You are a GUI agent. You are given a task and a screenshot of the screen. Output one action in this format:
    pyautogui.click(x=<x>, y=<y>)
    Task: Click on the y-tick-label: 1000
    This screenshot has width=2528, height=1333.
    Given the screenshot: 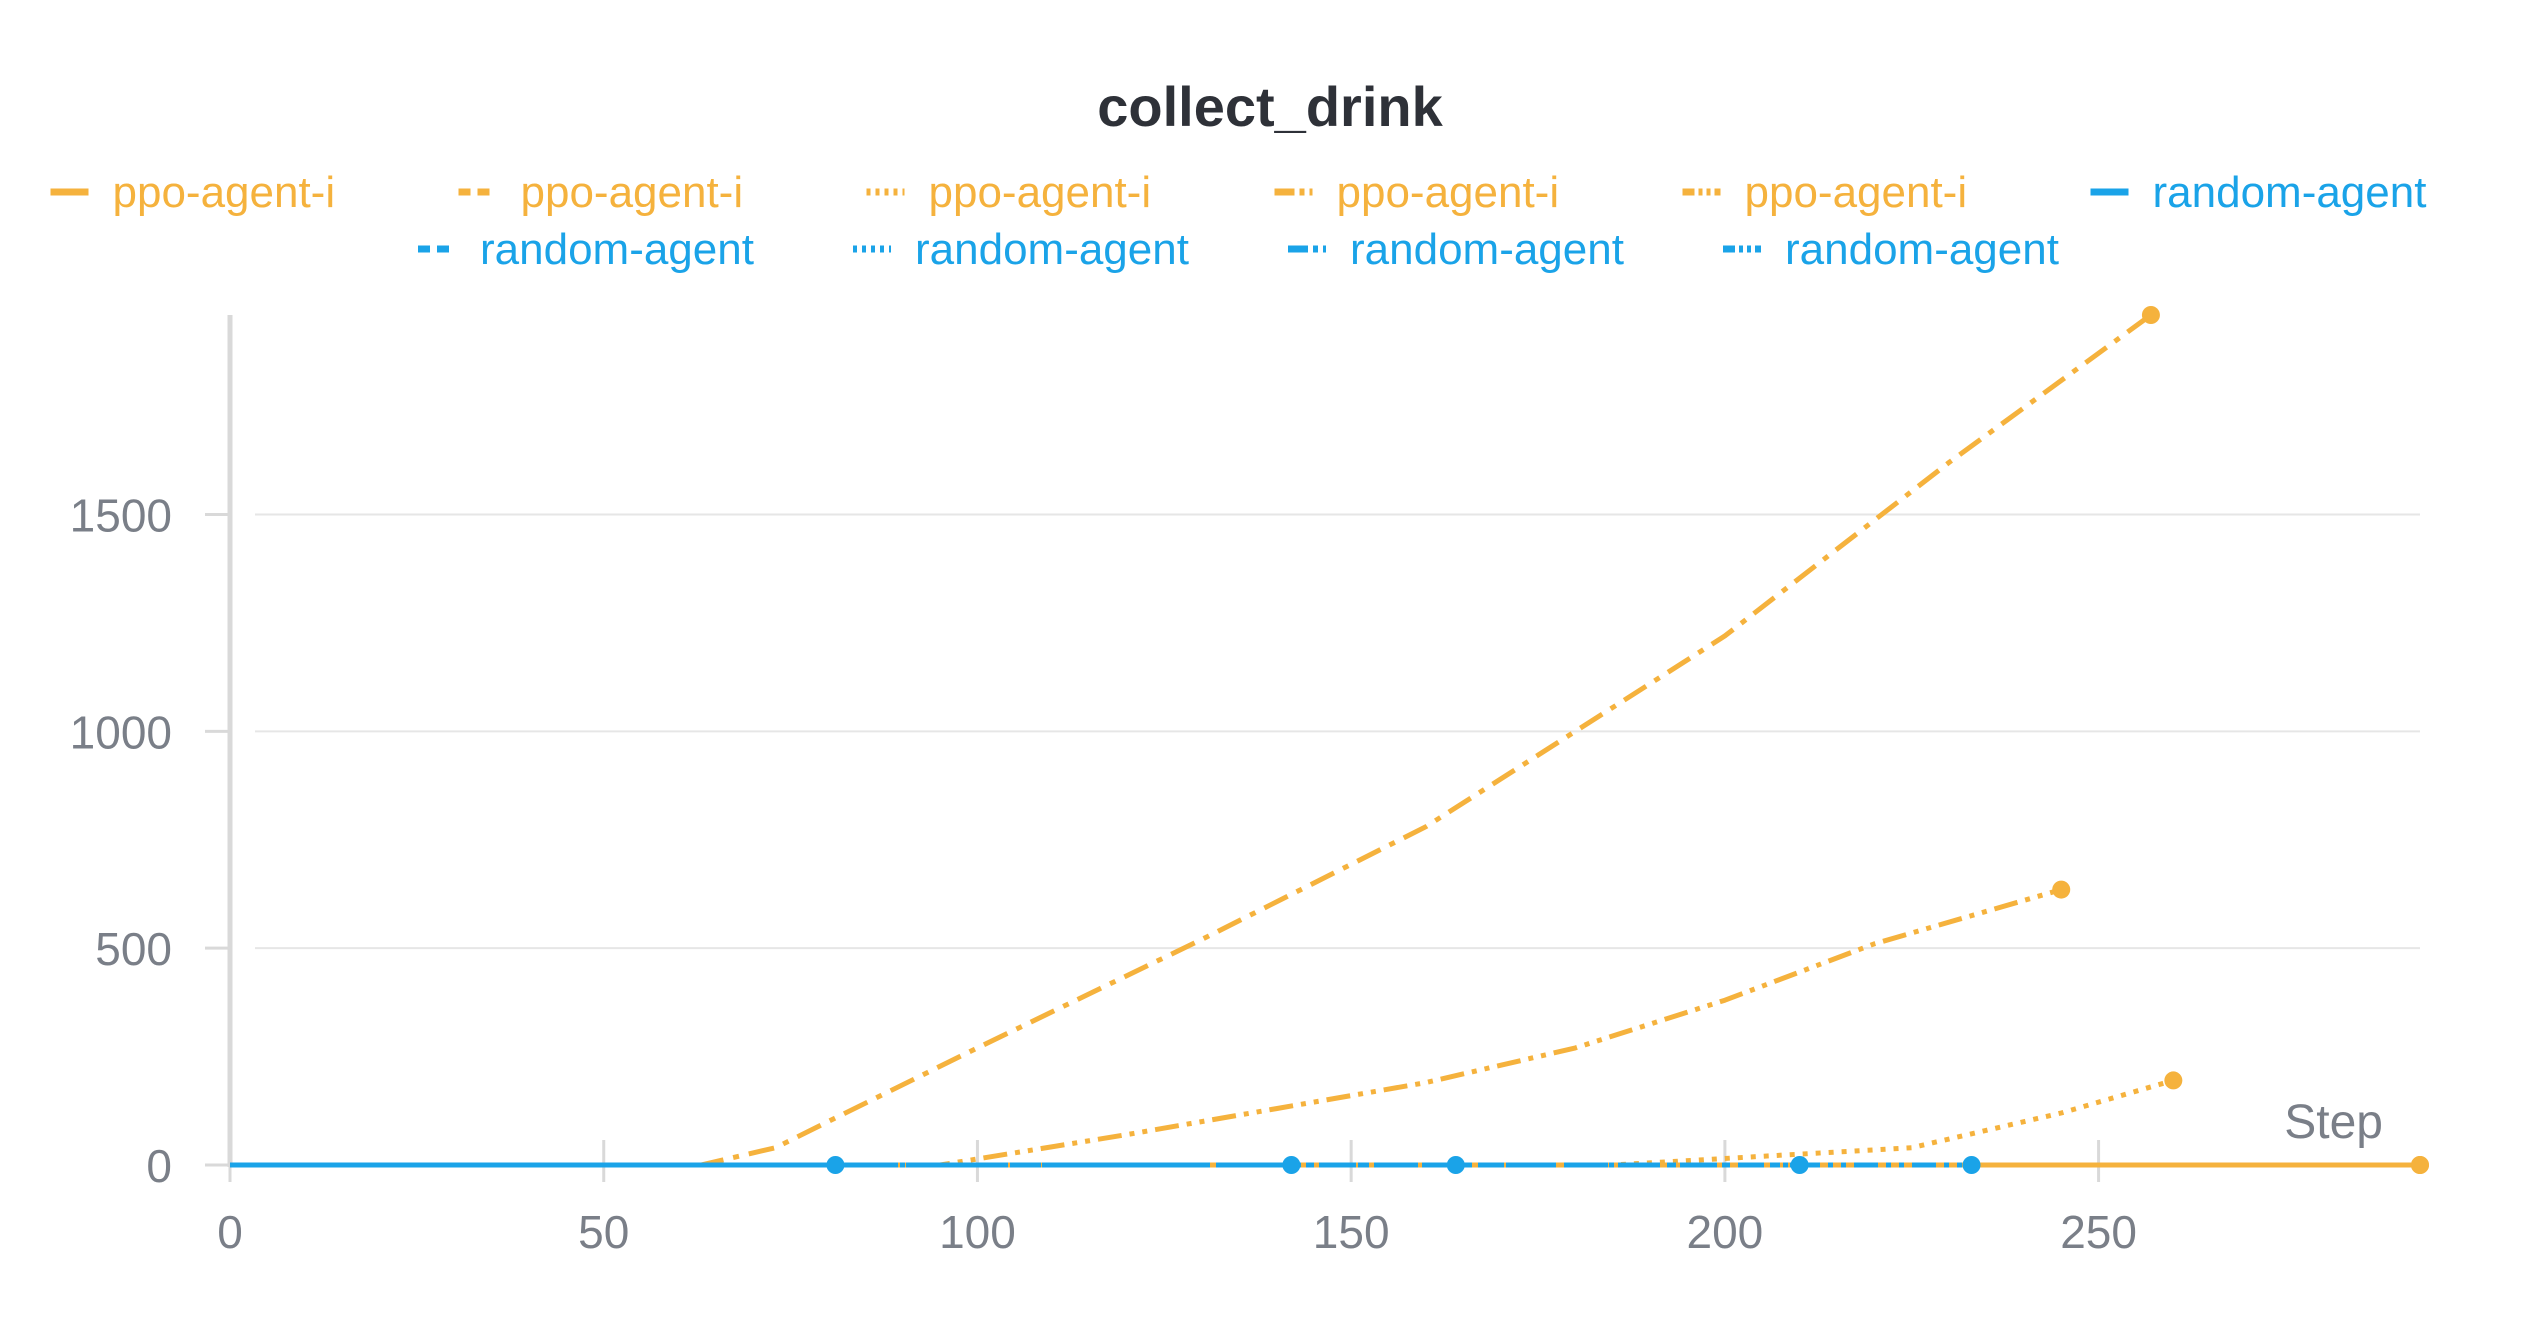 What is the action you would take?
    pyautogui.click(x=121, y=732)
    